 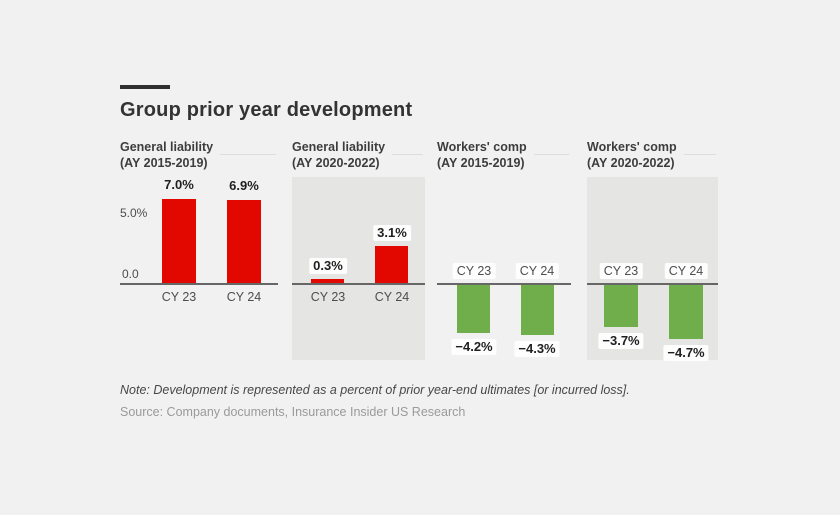 I want to click on bar-value-label: 3.1%, so click(x=392, y=233).